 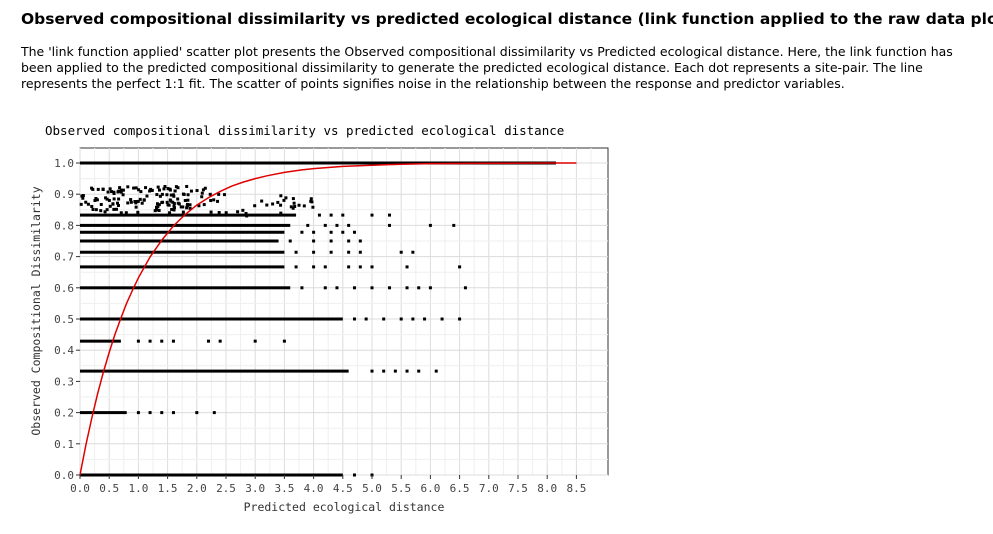 What do you see at coordinates (80, 488) in the screenshot?
I see `x-tick-label: 0.0` at bounding box center [80, 488].